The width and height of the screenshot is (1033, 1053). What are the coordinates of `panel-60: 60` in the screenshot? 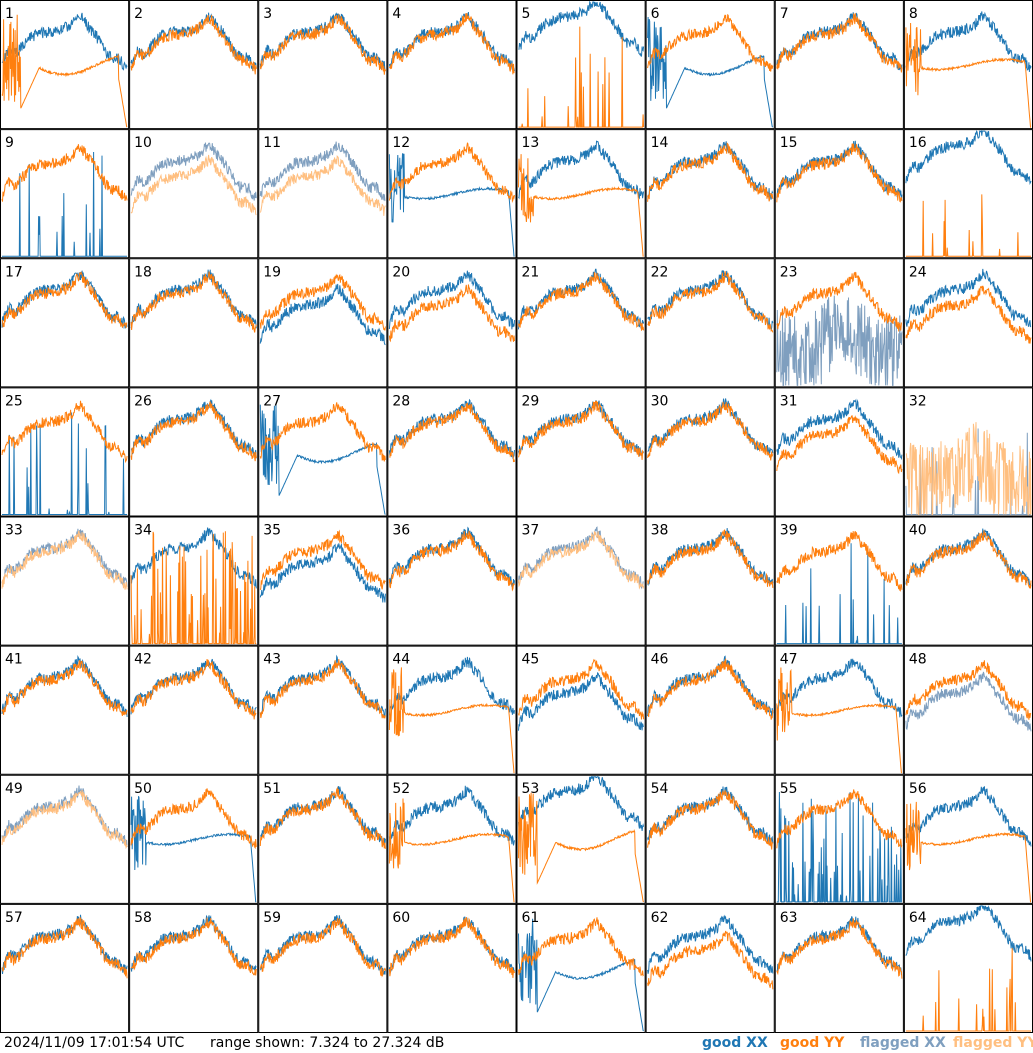 It's located at (452, 968).